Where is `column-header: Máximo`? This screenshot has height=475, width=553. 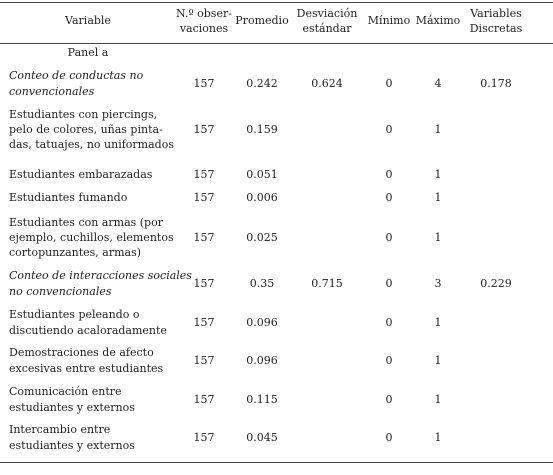 column-header: Máximo is located at coordinates (438, 20).